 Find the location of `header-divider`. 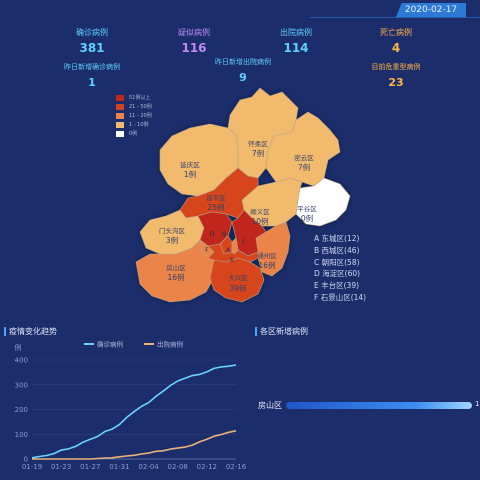

header-divider is located at coordinates (395, 17).